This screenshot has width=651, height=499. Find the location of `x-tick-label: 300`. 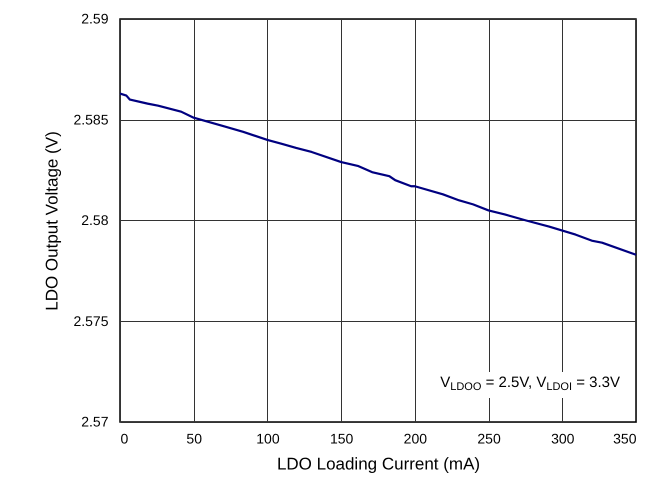

x-tick-label: 300 is located at coordinates (563, 438).